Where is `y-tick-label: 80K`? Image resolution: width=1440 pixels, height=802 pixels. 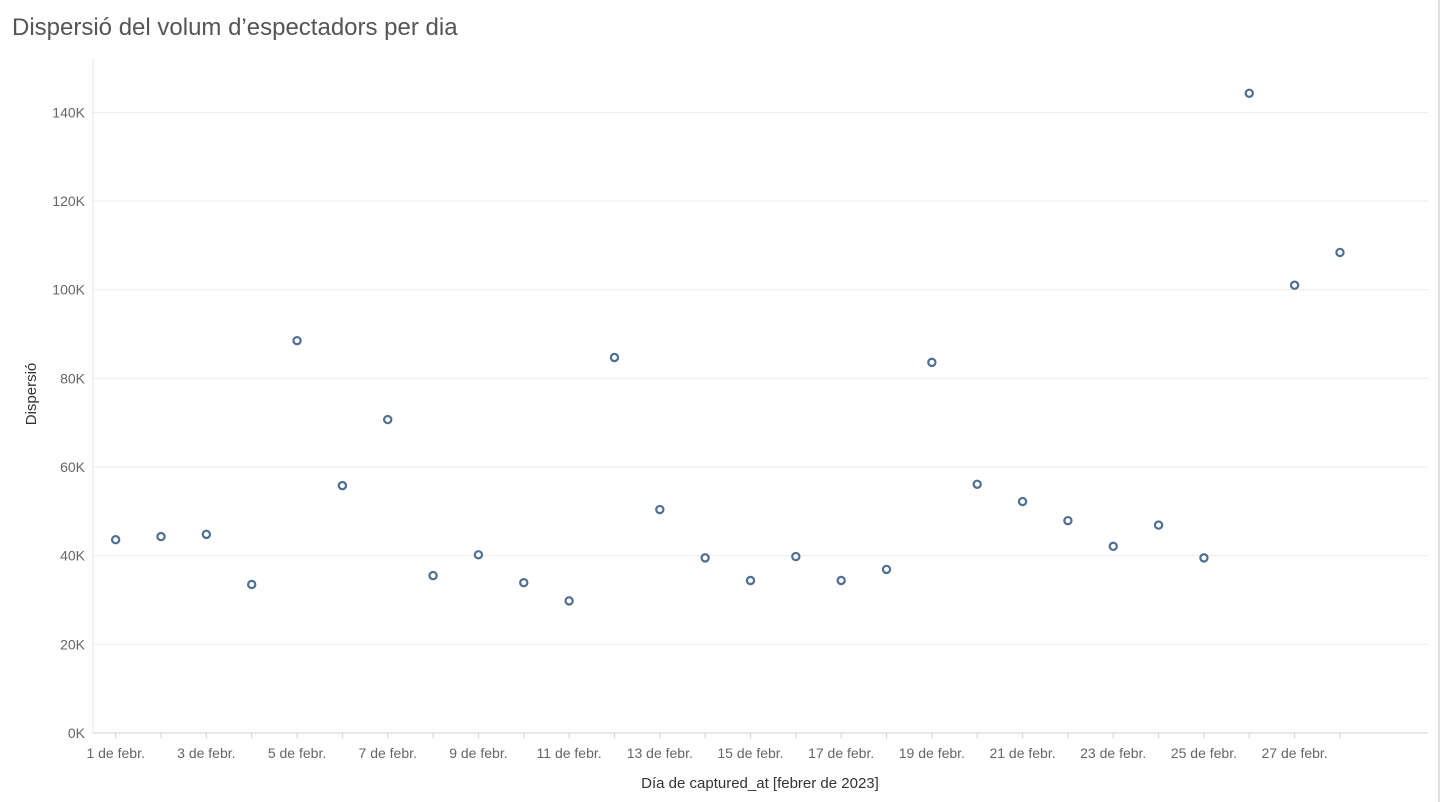 y-tick-label: 80K is located at coordinates (73, 378).